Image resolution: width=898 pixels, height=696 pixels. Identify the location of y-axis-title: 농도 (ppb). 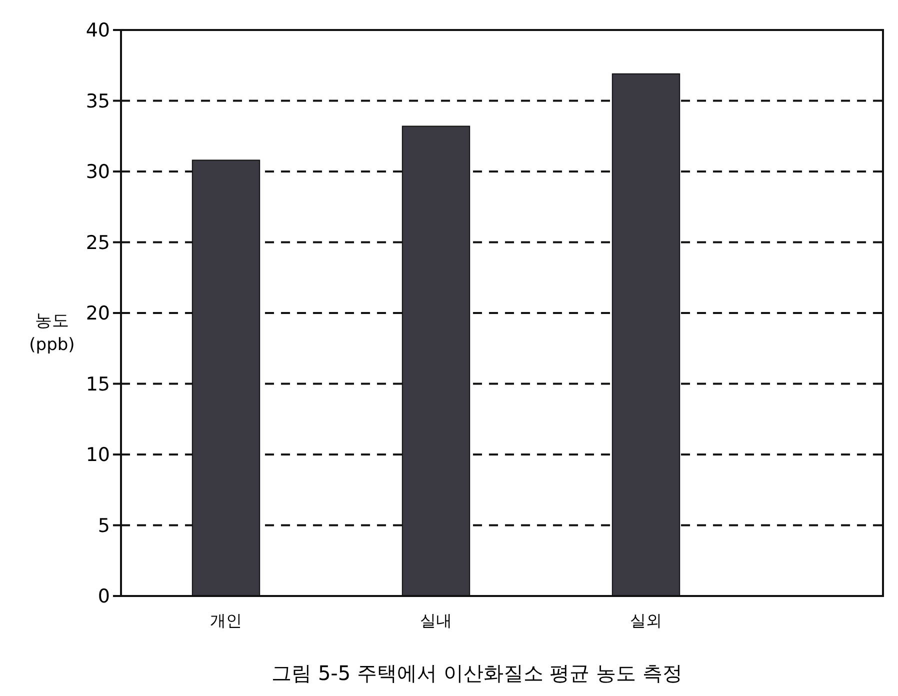
(52, 333).